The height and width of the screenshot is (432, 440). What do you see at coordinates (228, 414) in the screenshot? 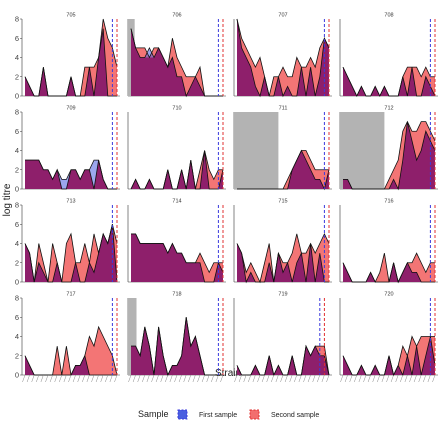
I see `legend: Sample First sample Second sample` at bounding box center [228, 414].